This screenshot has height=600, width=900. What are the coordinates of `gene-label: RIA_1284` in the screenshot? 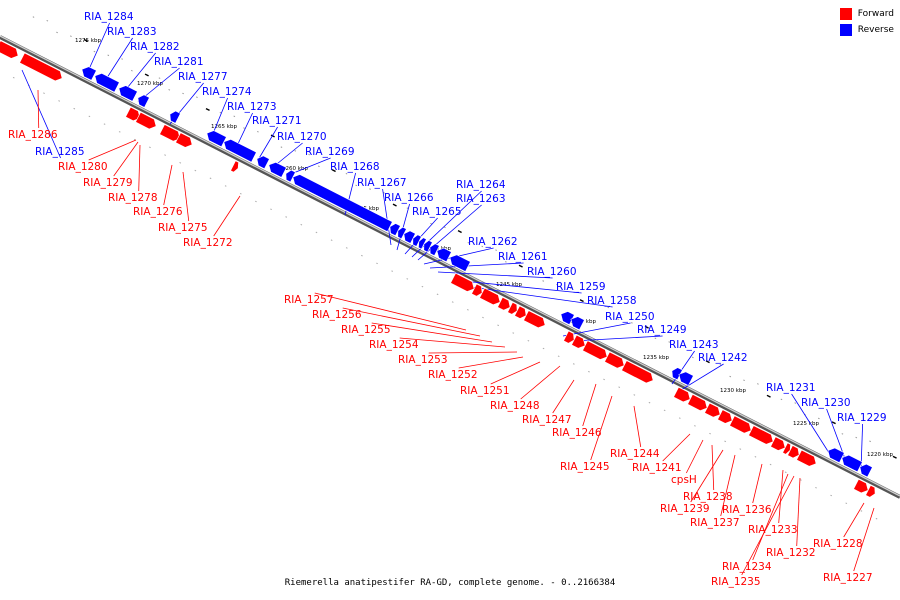 It's located at (109, 17).